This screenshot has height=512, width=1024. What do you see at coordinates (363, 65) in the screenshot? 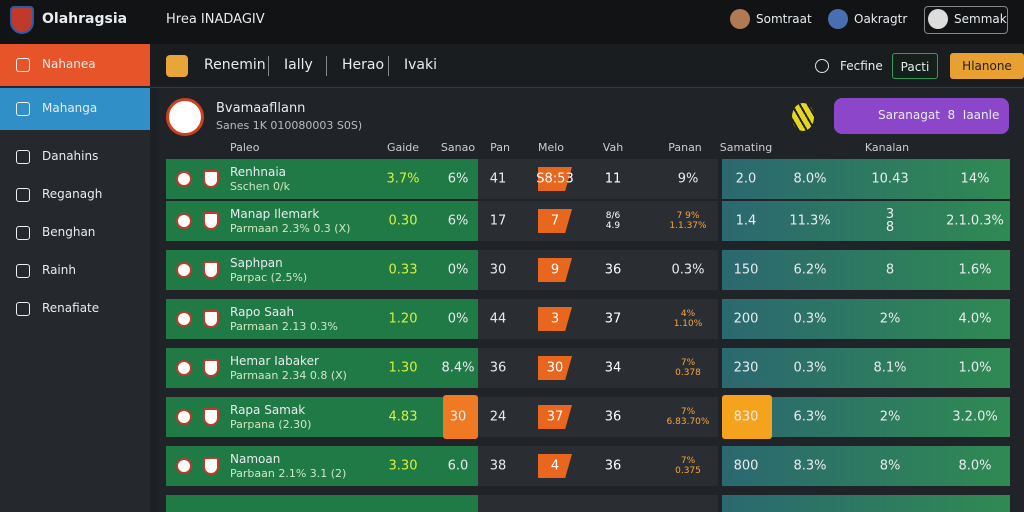
I see `tab: Herao` at bounding box center [363, 65].